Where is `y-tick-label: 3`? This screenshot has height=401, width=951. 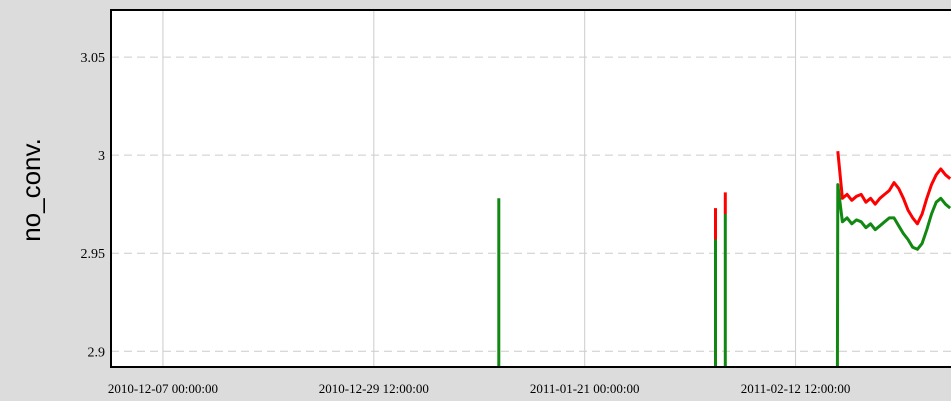 y-tick-label: 3 is located at coordinates (101, 156).